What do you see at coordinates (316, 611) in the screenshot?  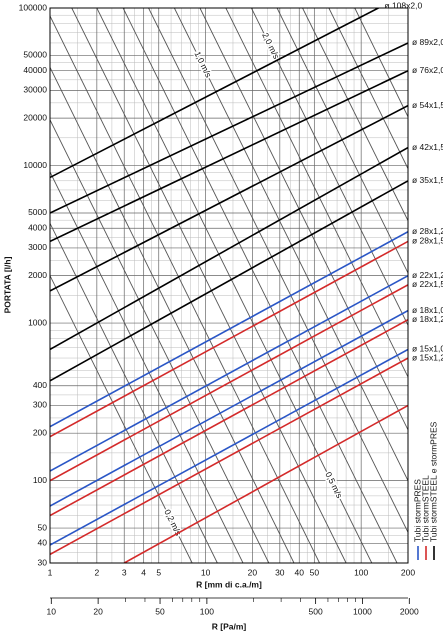 I see `x2-tick-label: 500` at bounding box center [316, 611].